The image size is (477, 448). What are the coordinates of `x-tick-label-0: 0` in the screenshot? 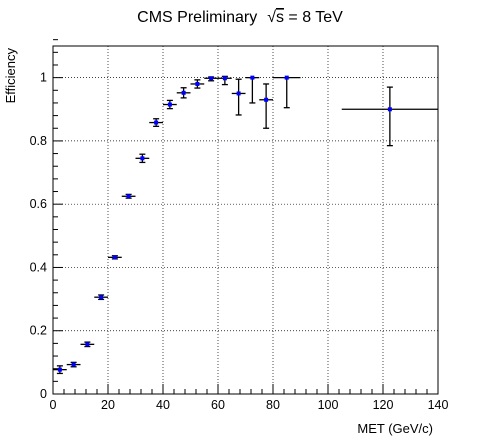 It's located at (53, 405).